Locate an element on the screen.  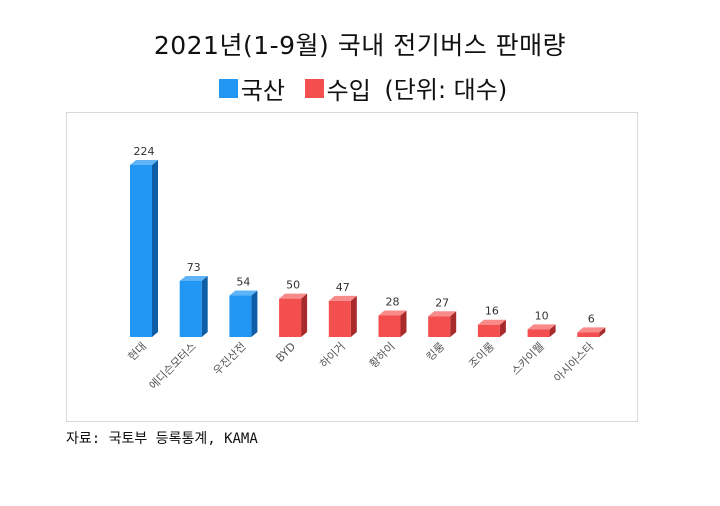
chart-title: 2021년(1-9월) 국내 전기버스 판매량 is located at coordinates (360, 45).